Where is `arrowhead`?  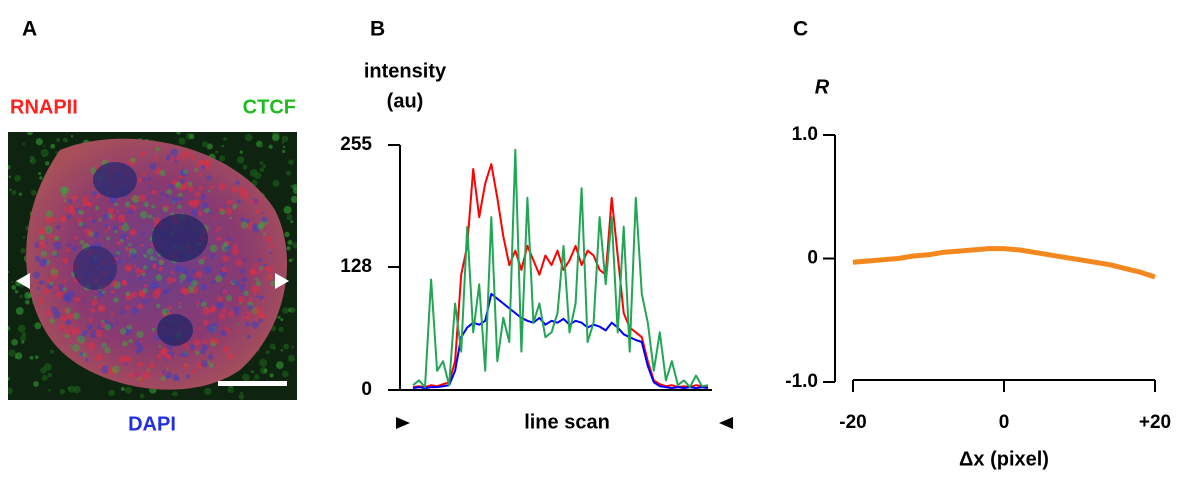 arrowhead is located at coordinates (282, 281).